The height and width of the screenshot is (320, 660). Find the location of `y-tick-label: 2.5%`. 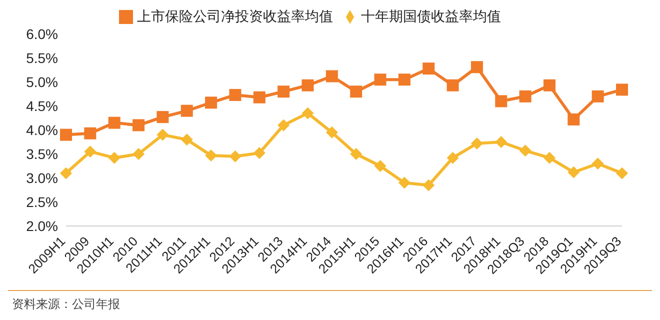

y-tick-label: 2.5% is located at coordinates (42, 202).